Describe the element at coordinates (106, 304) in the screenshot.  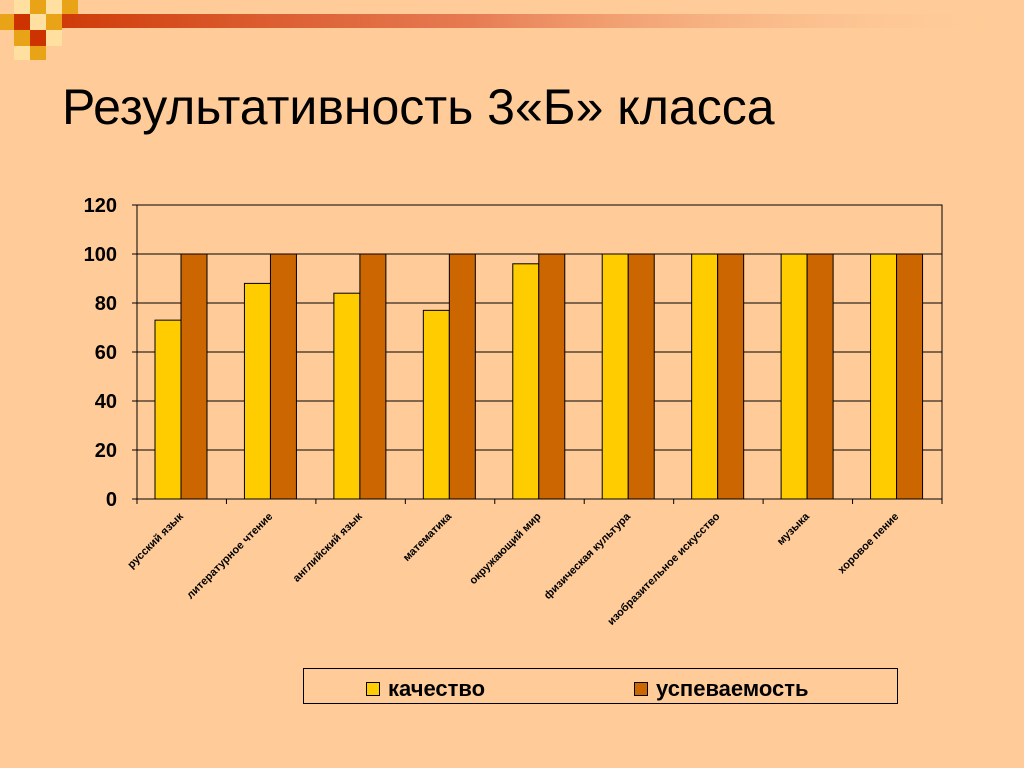
I see `y-tick-label: 80` at that location.